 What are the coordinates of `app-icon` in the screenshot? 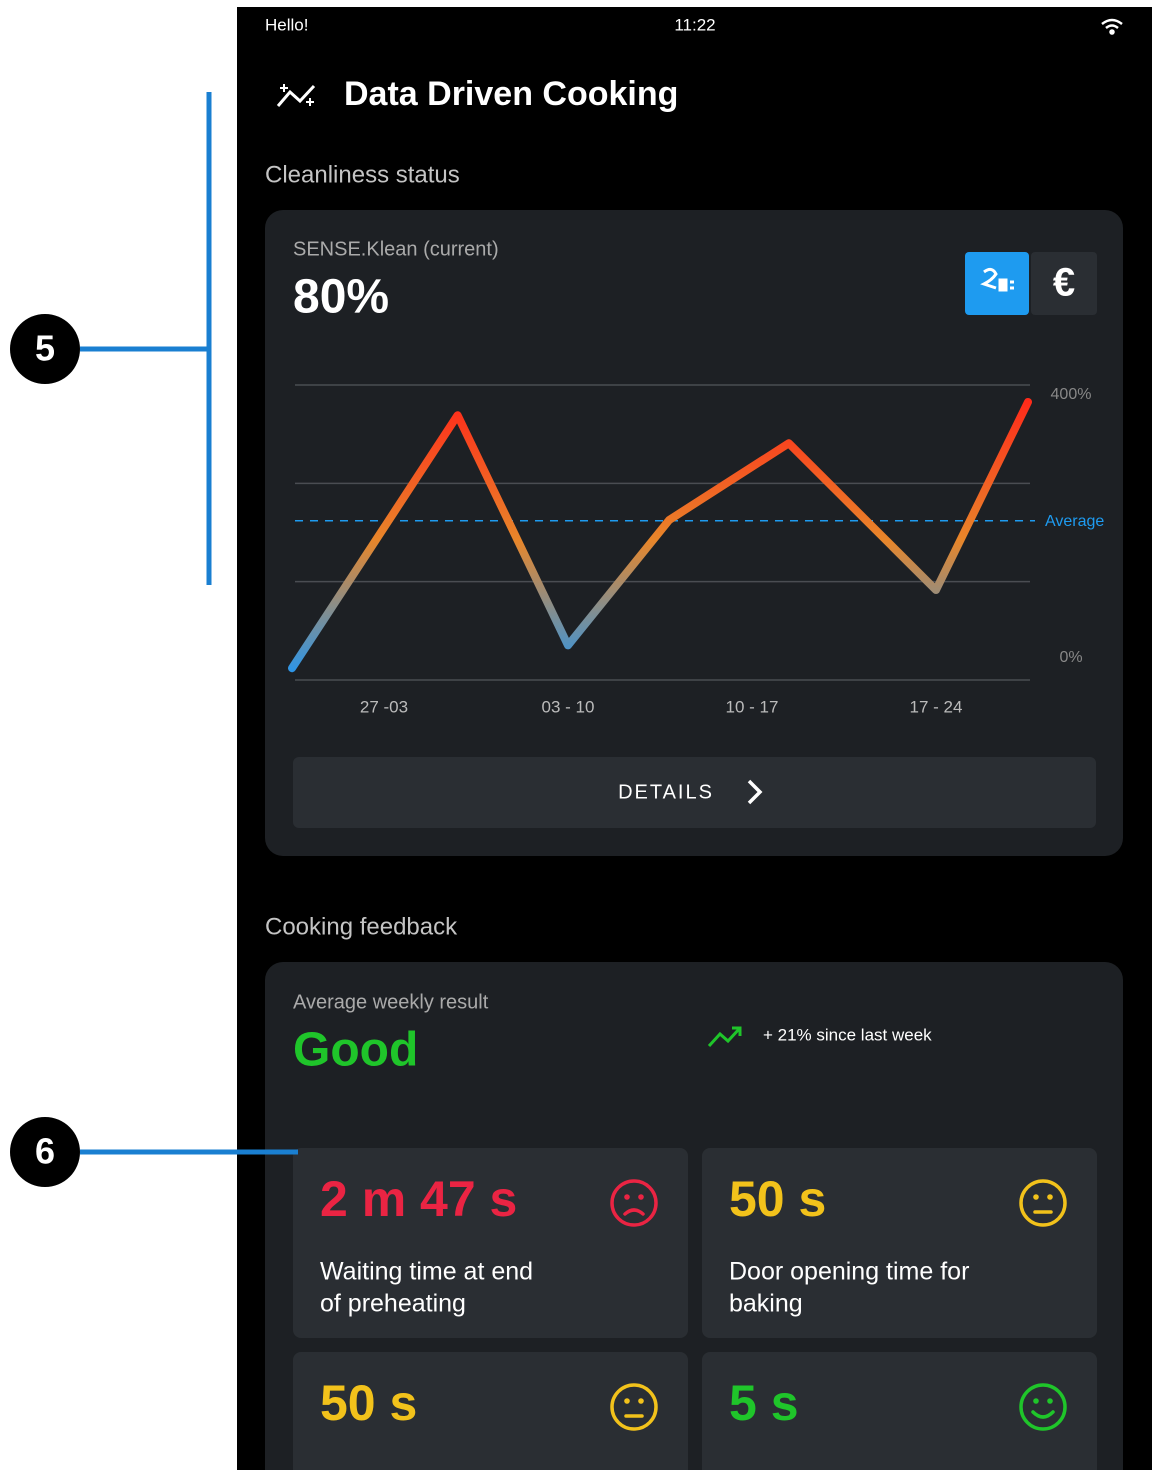 It's located at (296, 95).